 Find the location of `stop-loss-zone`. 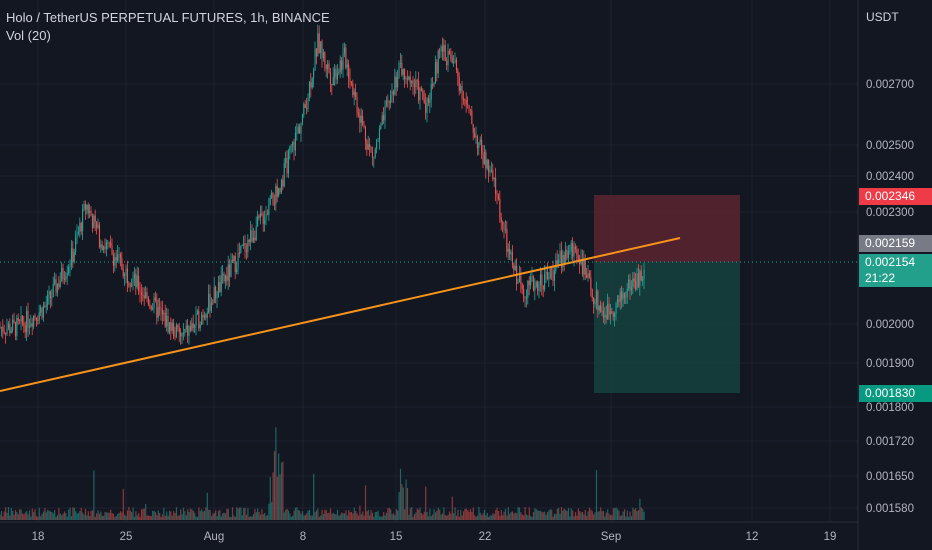

stop-loss-zone is located at coordinates (667, 228).